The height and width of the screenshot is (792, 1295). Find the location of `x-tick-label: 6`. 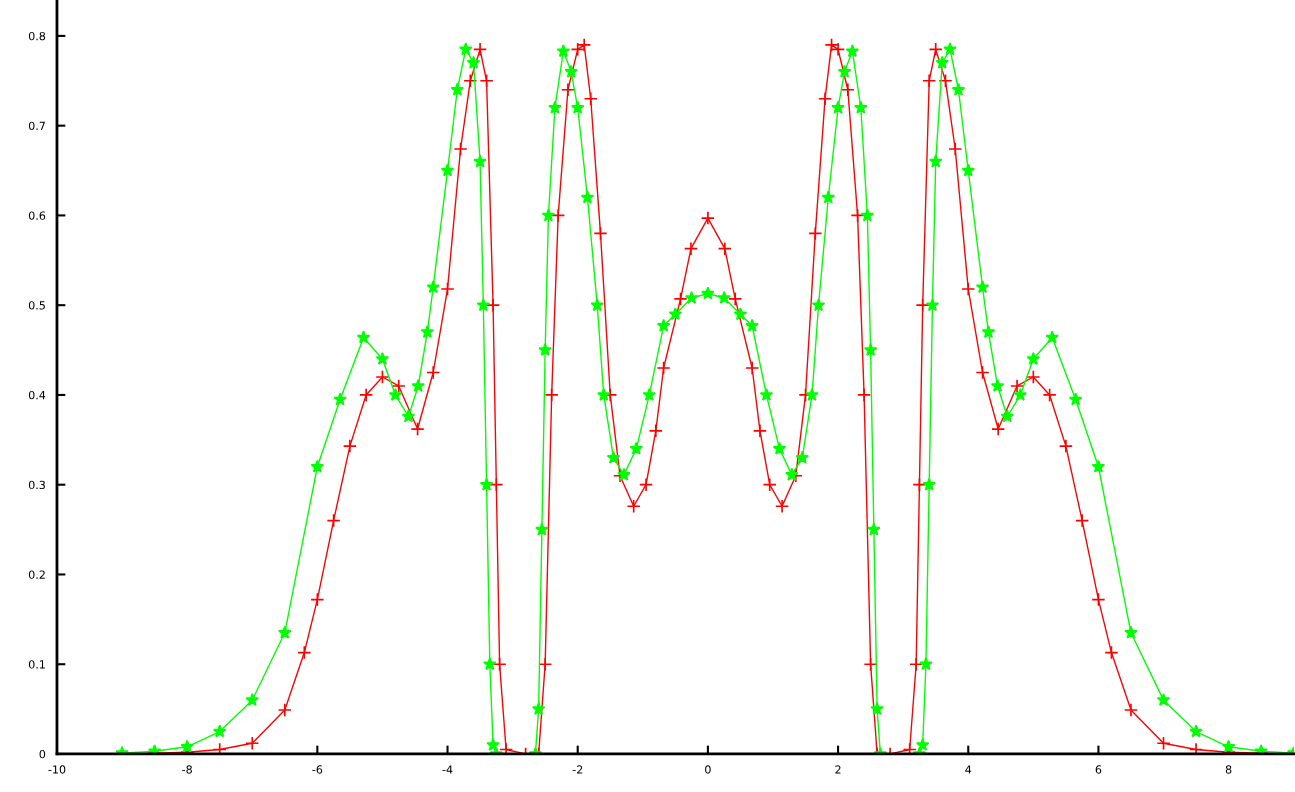

x-tick-label: 6 is located at coordinates (1098, 769).